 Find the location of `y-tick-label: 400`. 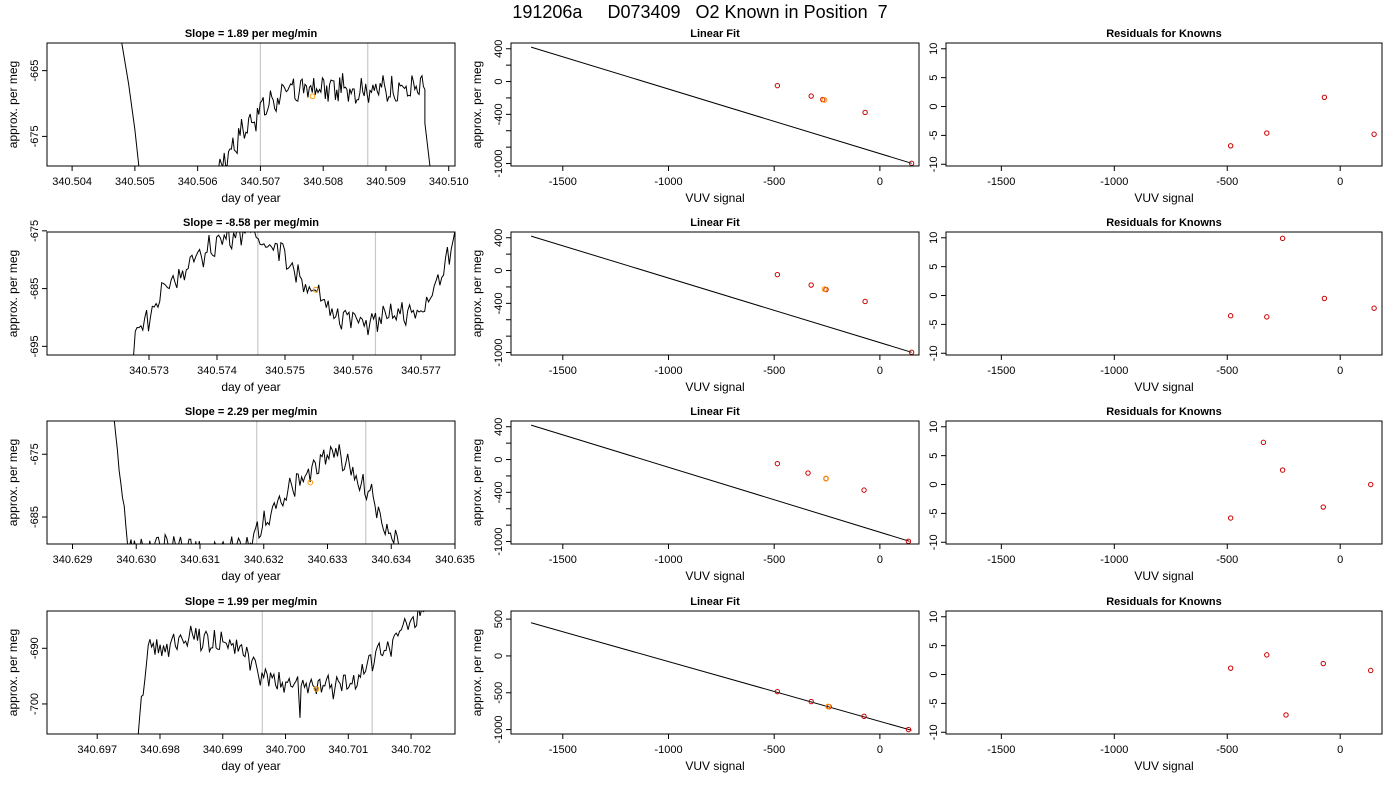

y-tick-label: 400 is located at coordinates (499, 49).